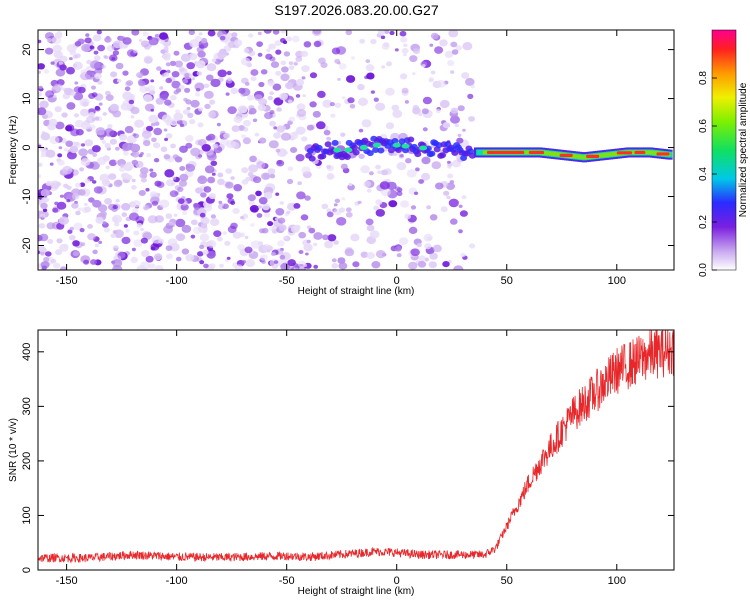  What do you see at coordinates (337, 150) in the screenshot?
I see `signal-peak` at bounding box center [337, 150].